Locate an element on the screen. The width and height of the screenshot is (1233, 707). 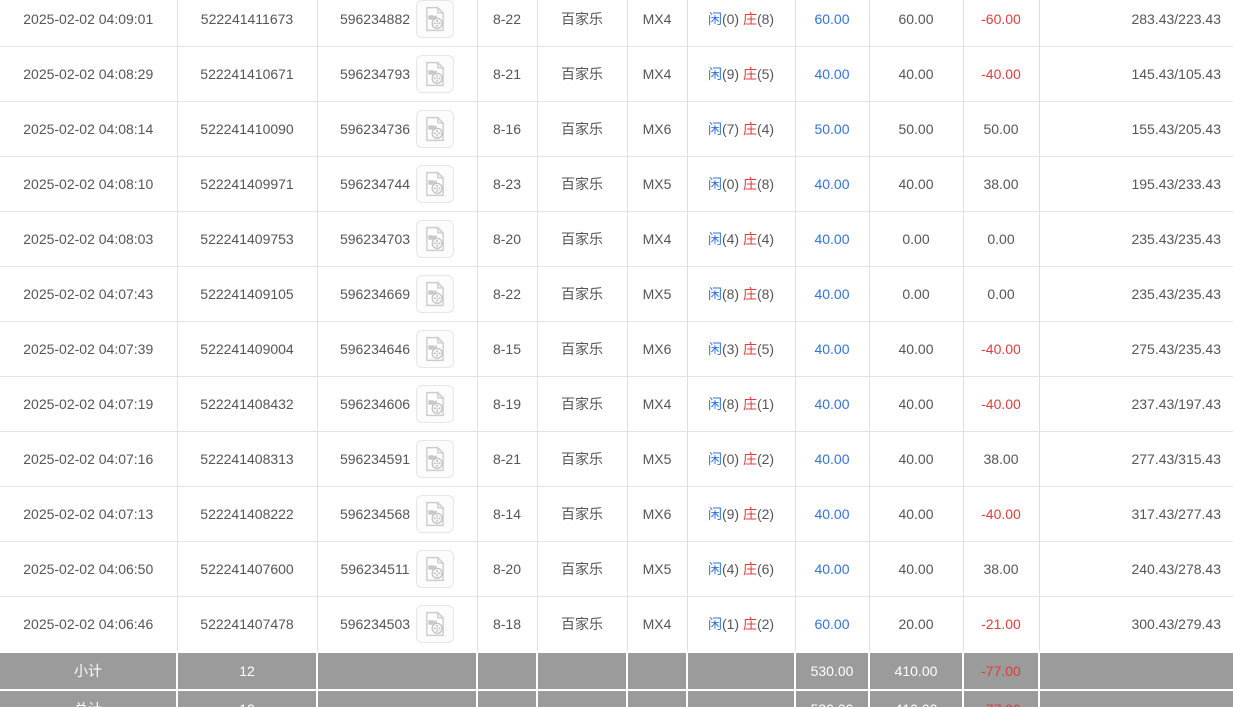
game-number-text: 596234736 is located at coordinates (375, 129).